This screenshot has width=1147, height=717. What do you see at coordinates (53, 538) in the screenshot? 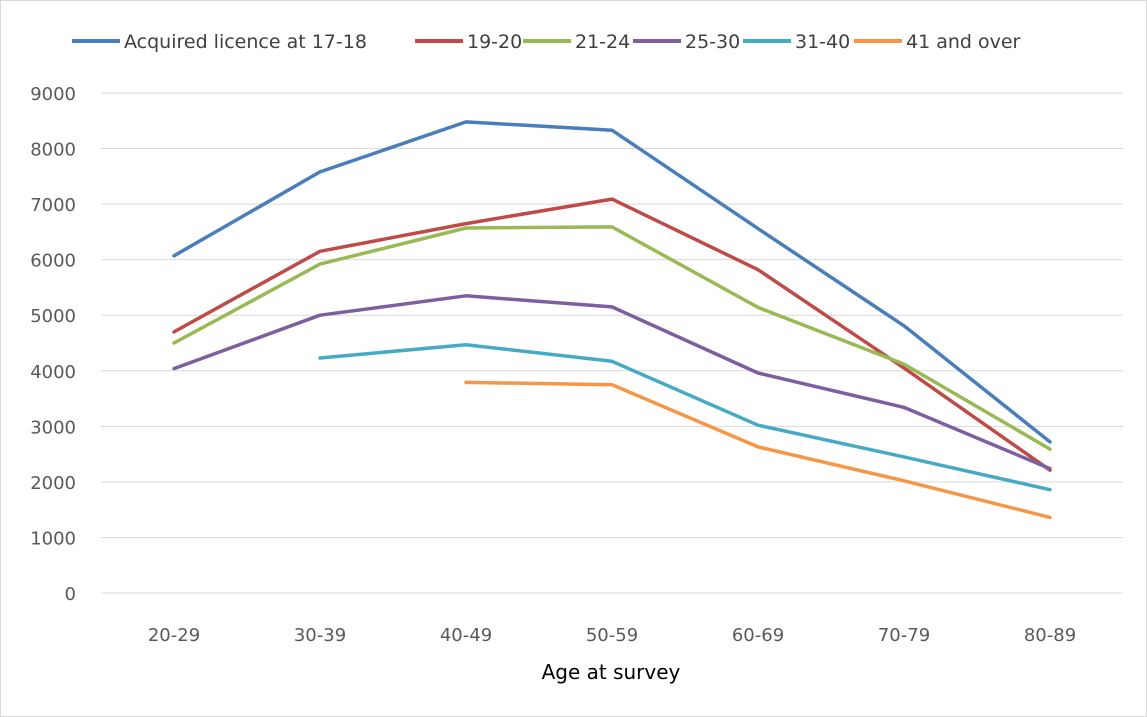
I see `y-tick-label: 1000` at bounding box center [53, 538].